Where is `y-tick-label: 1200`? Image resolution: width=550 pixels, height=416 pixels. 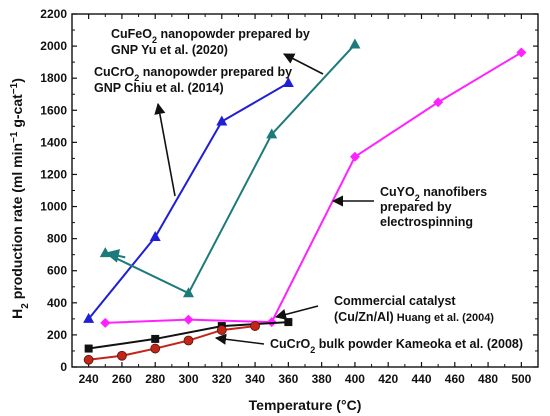
y-tick-label: 1200 is located at coordinates (53, 174).